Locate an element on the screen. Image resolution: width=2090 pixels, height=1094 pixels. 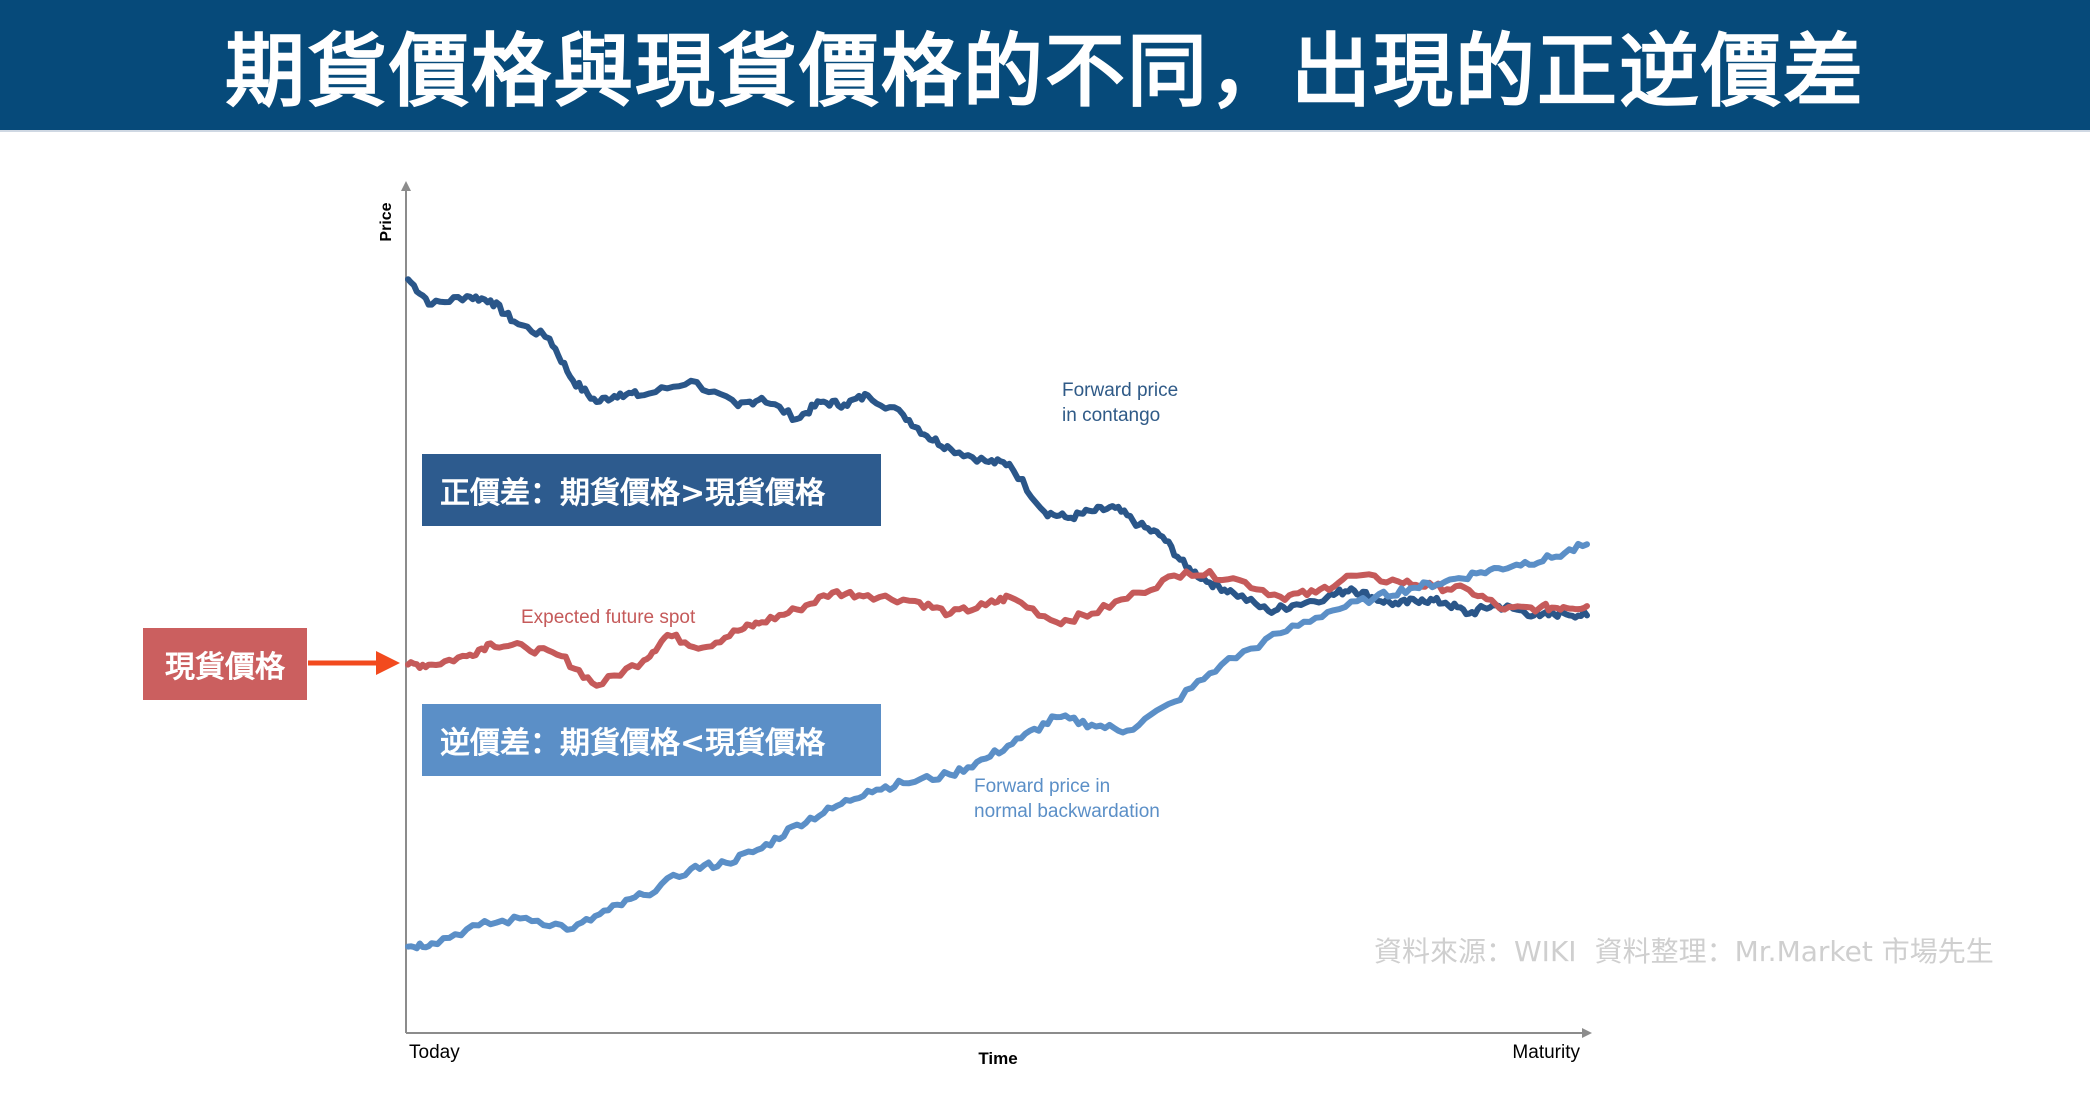
watermark: 資料來源：WIKI 資料整理：Mr.Market 市場先生 is located at coordinates (1699, 950).